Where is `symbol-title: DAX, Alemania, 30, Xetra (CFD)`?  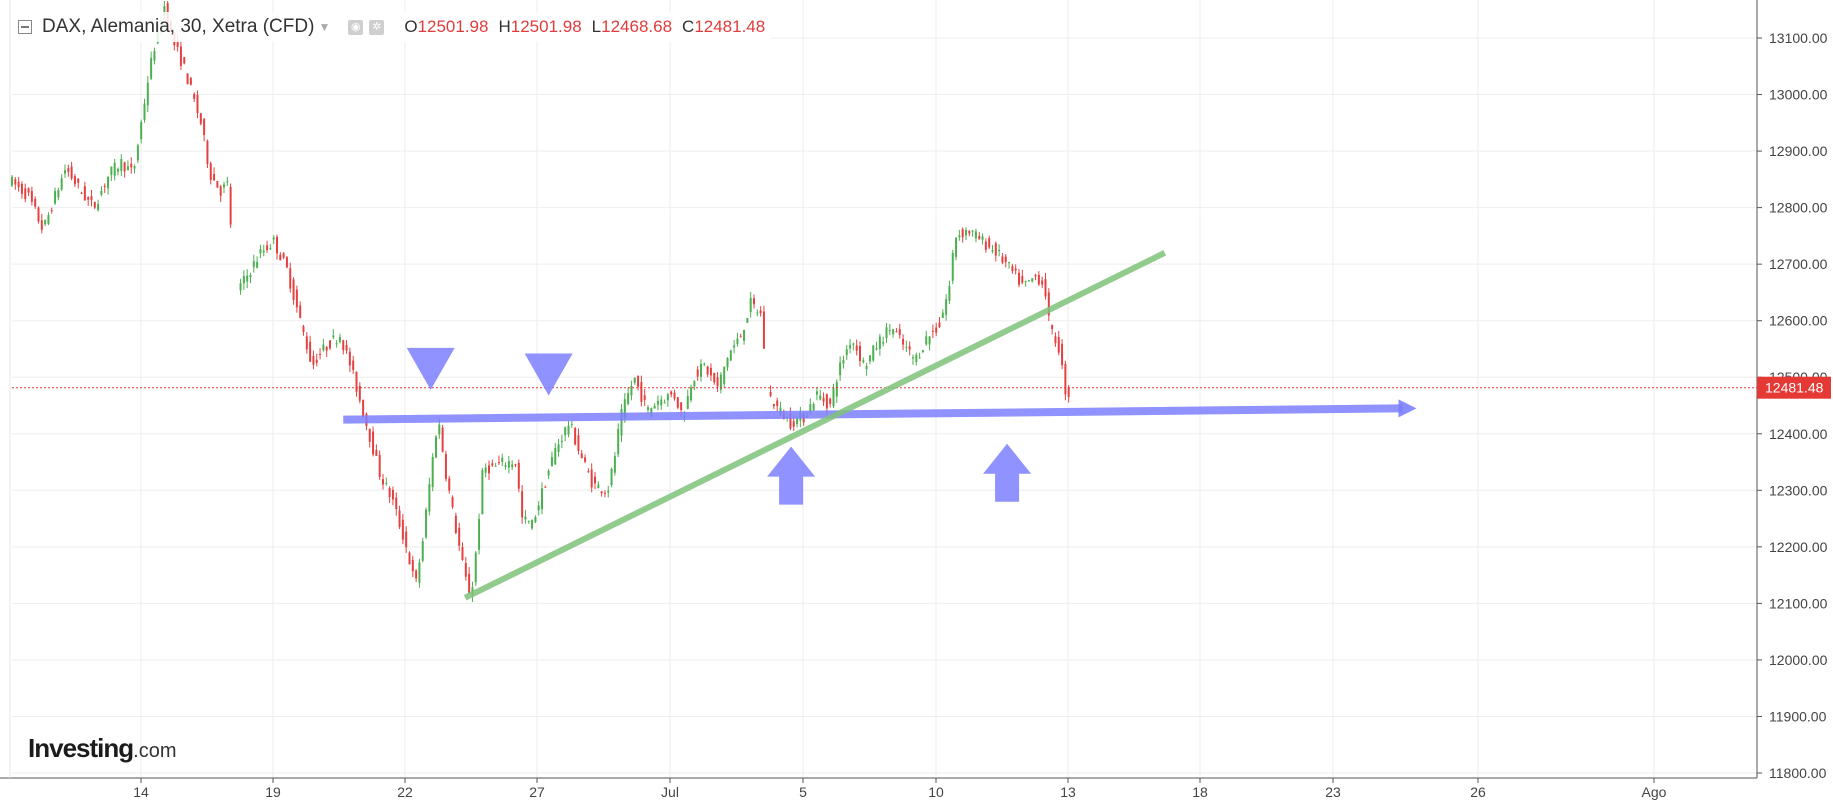
symbol-title: DAX, Alemania, 30, Xetra (CFD) is located at coordinates (178, 26).